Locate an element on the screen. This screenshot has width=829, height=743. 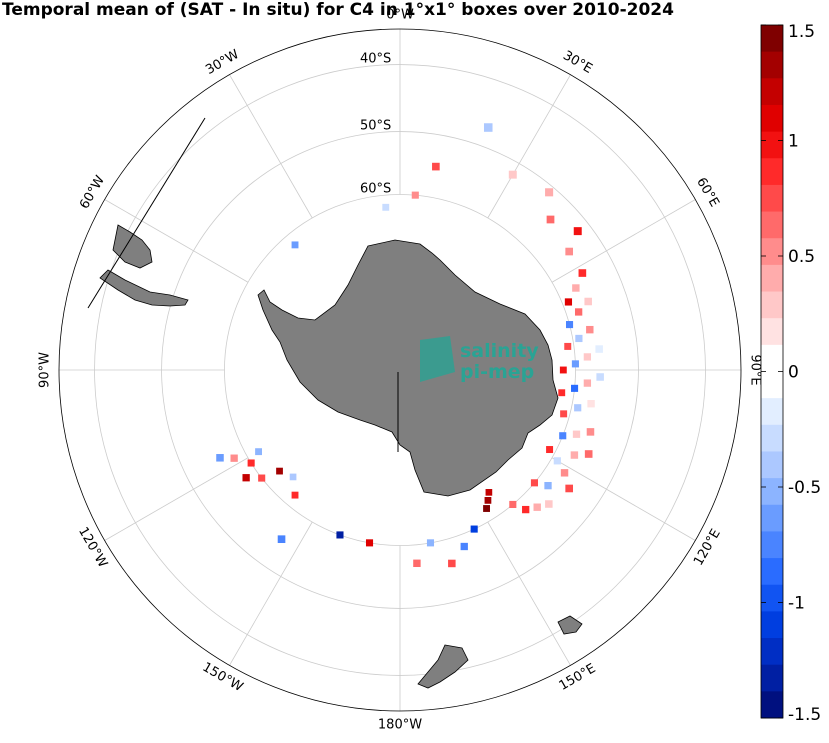
colorbar-tick-label: 1.5 is located at coordinates (801, 32).